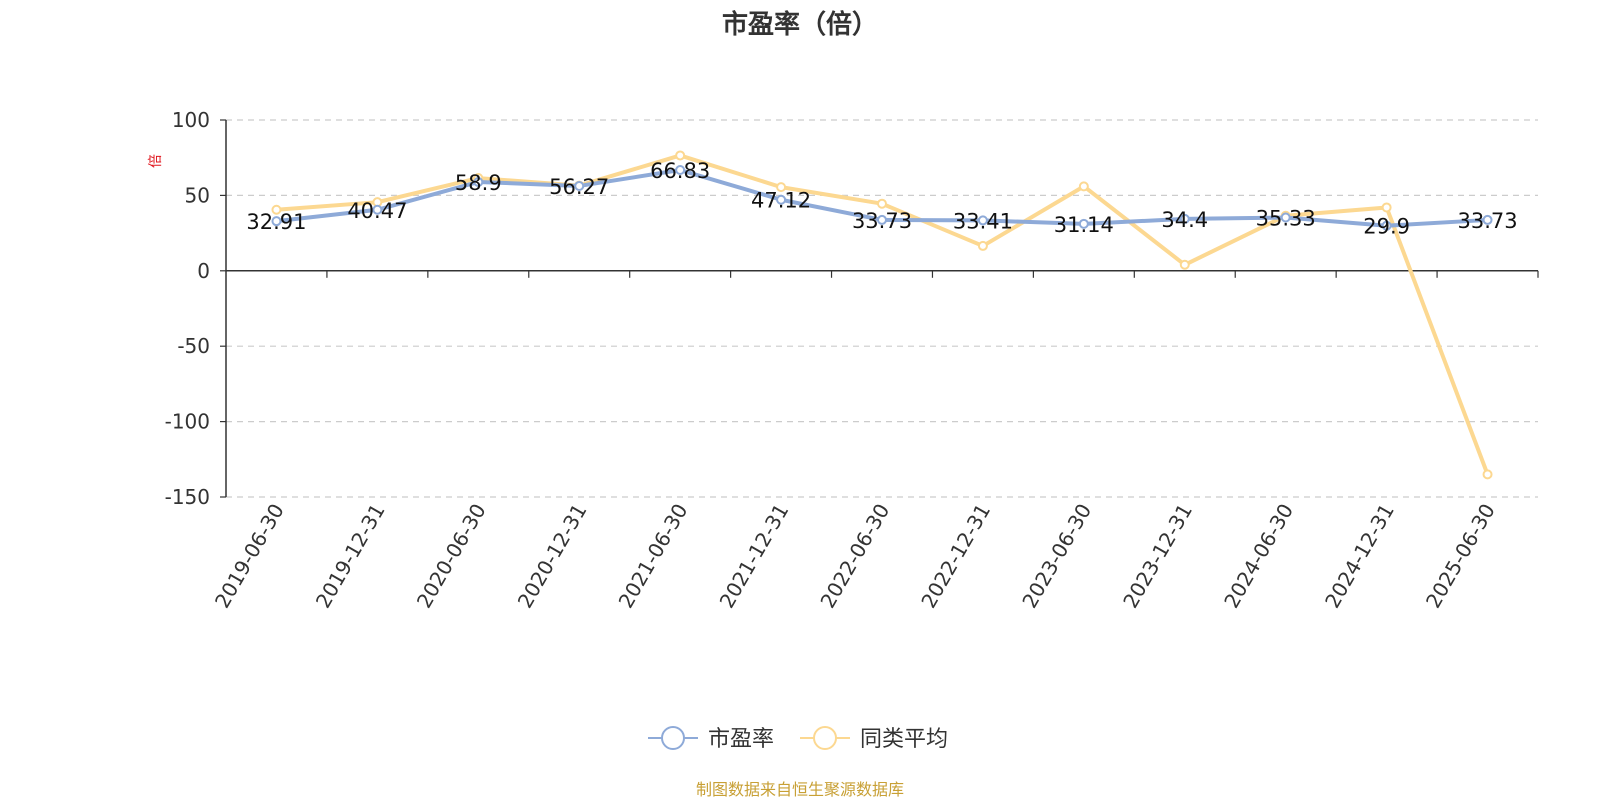 The width and height of the screenshot is (1600, 800). I want to click on chart-title: 市盈率（倍）, so click(800, 24).